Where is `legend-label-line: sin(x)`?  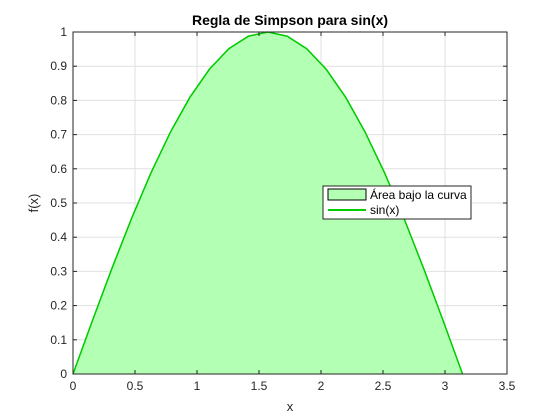
legend-label-line: sin(x) is located at coordinates (384, 210).